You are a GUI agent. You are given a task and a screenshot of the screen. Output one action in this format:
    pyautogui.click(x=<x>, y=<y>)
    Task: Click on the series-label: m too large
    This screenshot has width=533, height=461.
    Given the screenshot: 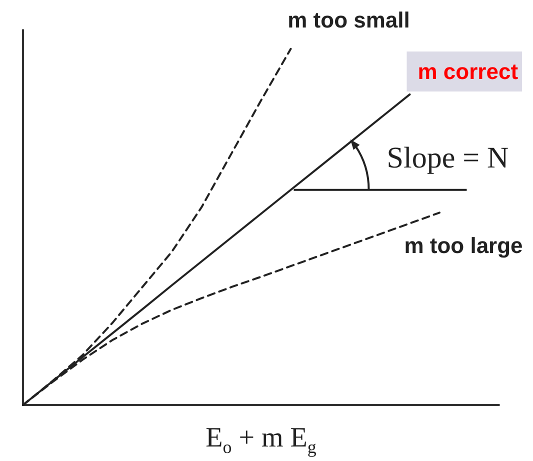 What is the action you would take?
    pyautogui.click(x=463, y=245)
    